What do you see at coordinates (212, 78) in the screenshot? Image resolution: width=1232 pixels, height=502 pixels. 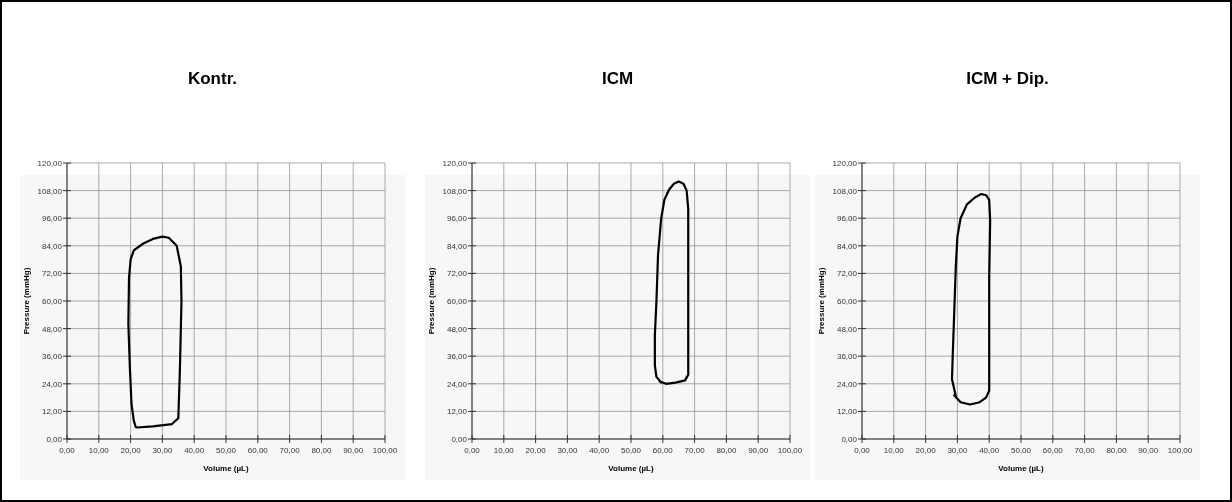 I see `chart-title: Kontr.` at bounding box center [212, 78].